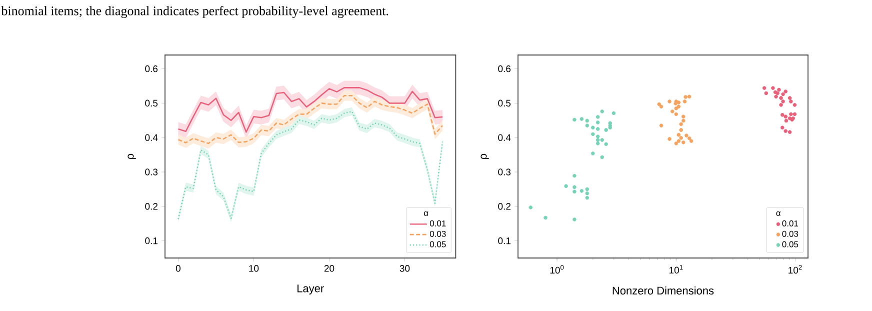  What do you see at coordinates (311, 289) in the screenshot?
I see `x-axis-title: Layer` at bounding box center [311, 289].